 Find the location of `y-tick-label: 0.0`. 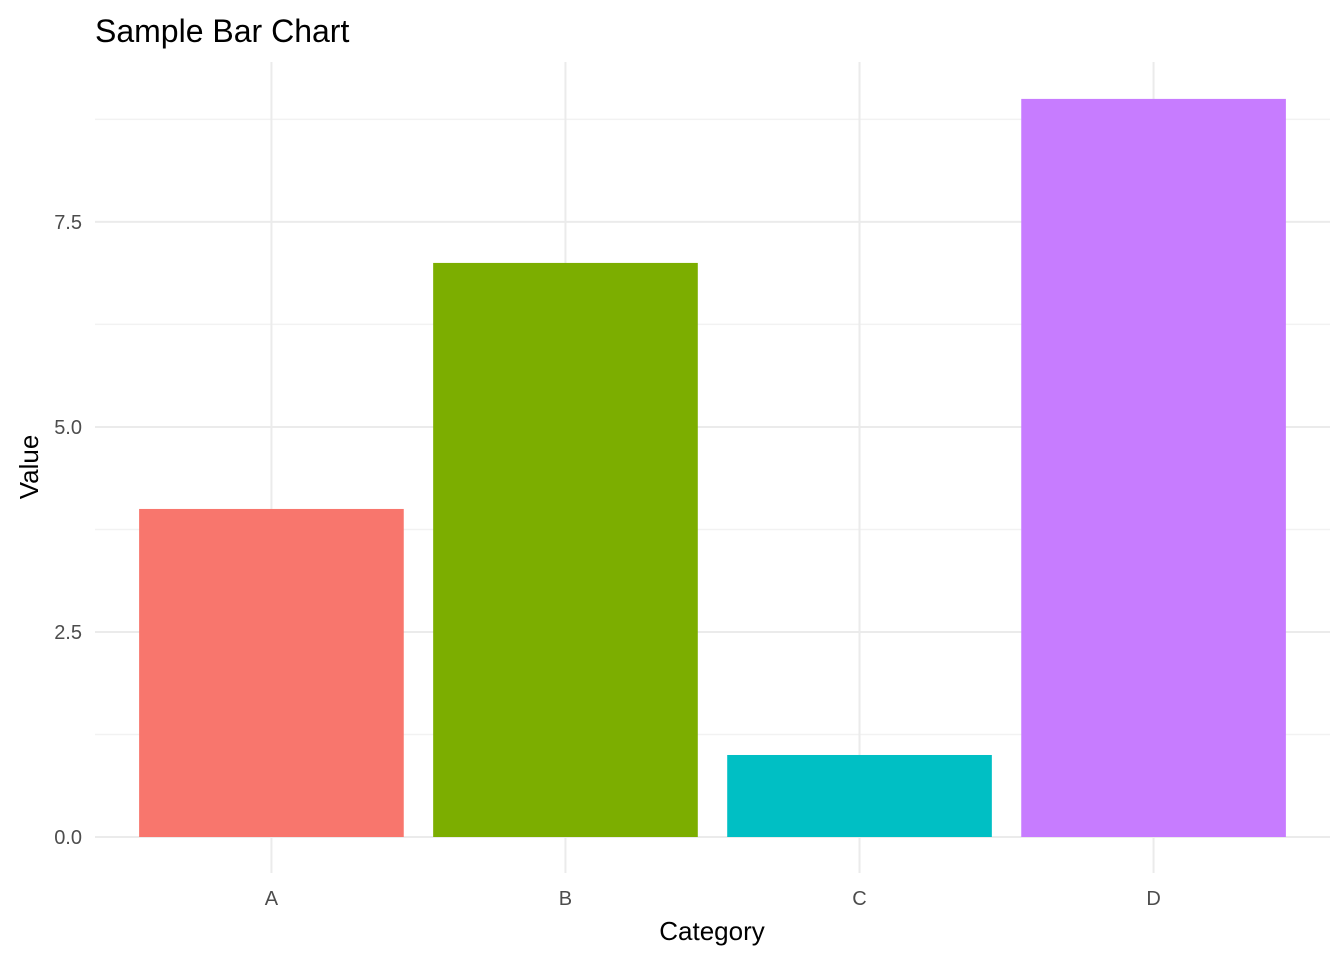

y-tick-label: 0.0 is located at coordinates (68, 838).